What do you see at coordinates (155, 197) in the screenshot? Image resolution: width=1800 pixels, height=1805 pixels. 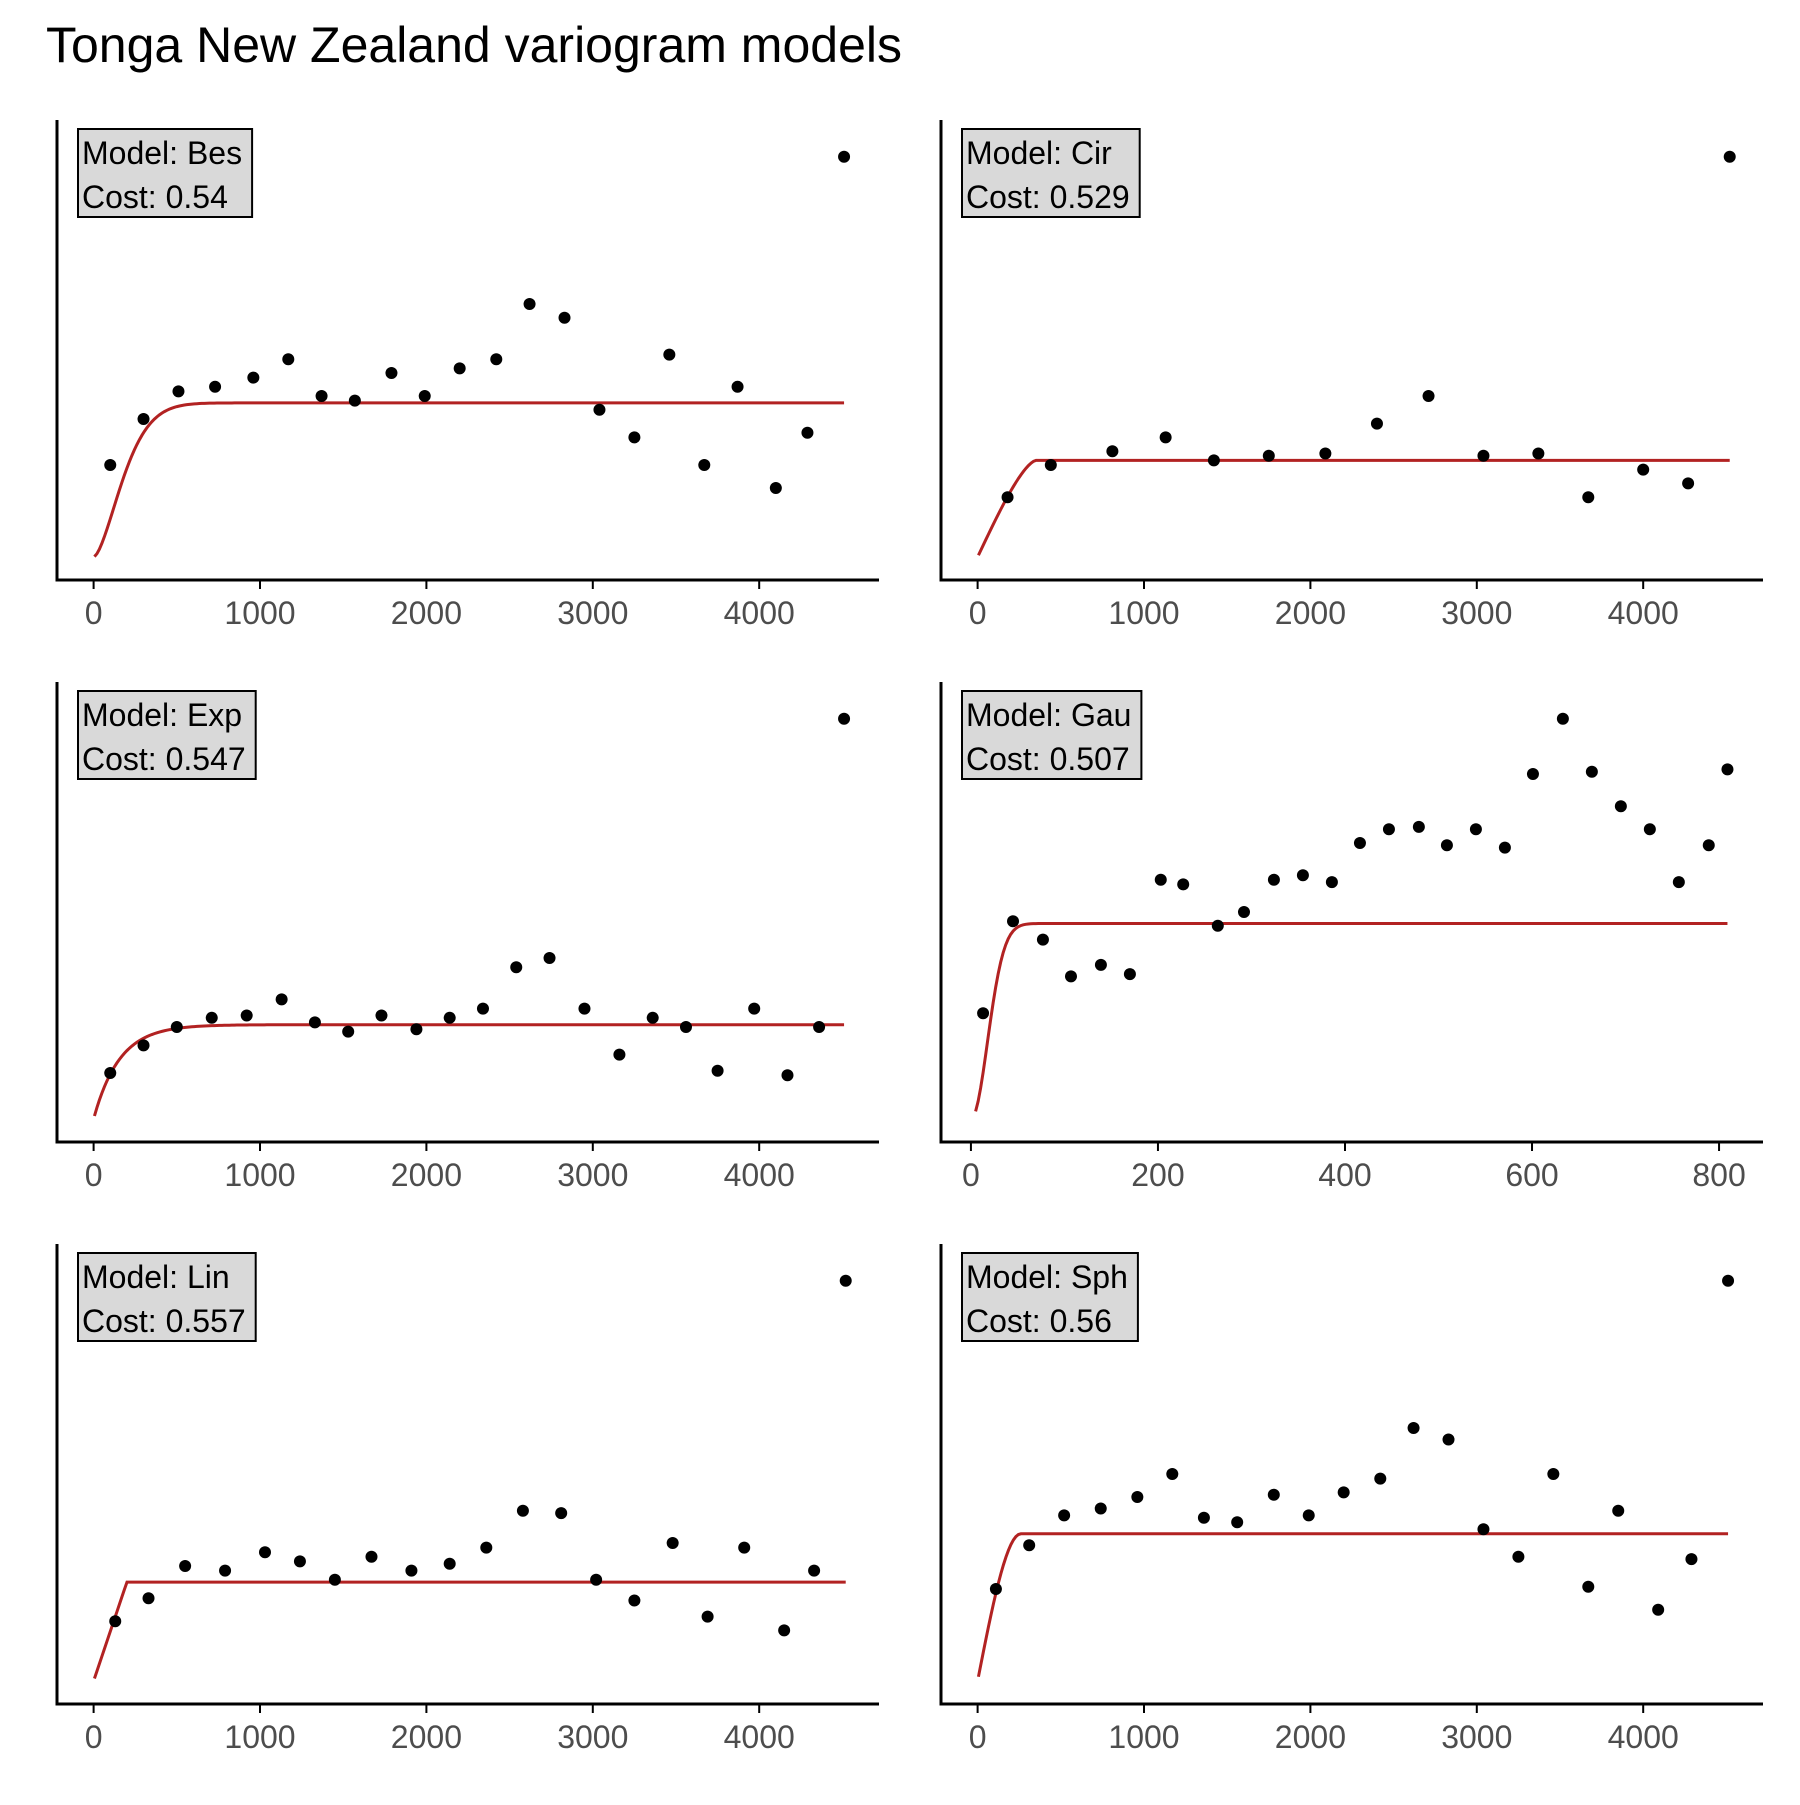 I see `cost-label: Cost: 0.54` at bounding box center [155, 197].